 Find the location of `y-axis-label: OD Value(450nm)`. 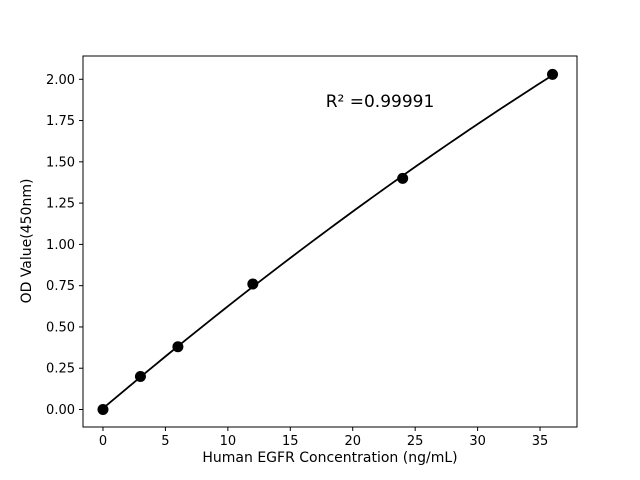

y-axis-label: OD Value(450nm) is located at coordinates (27, 241).